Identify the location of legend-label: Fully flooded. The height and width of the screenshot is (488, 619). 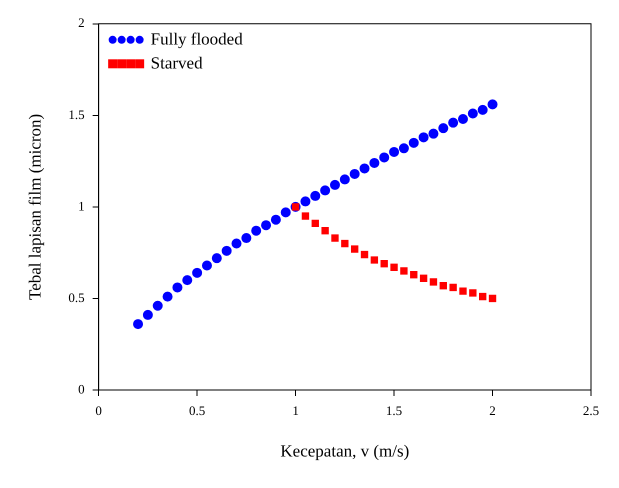
(197, 38).